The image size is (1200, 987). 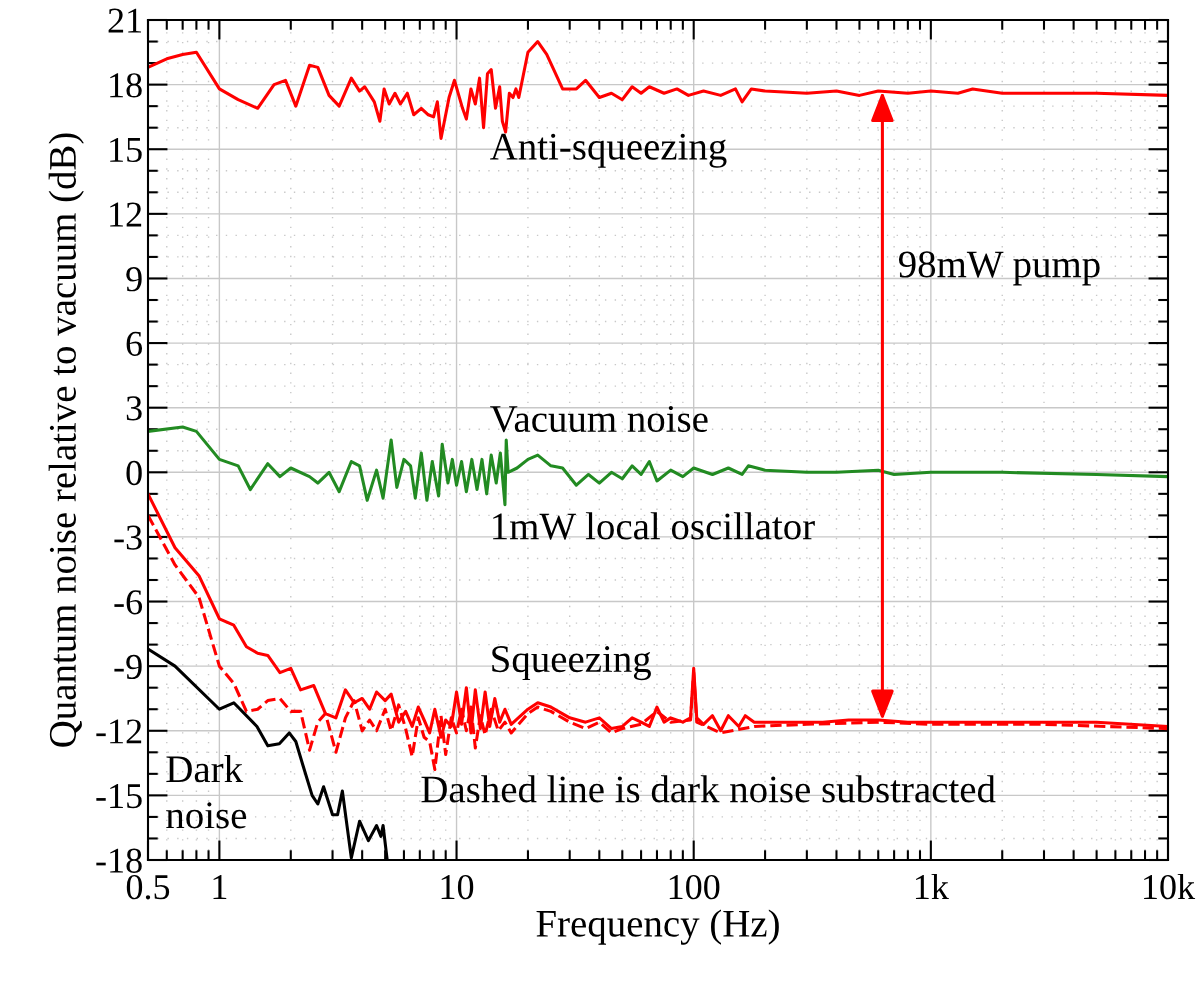 I want to click on annotation: Dashed line is dark noise substracted, so click(x=708, y=789).